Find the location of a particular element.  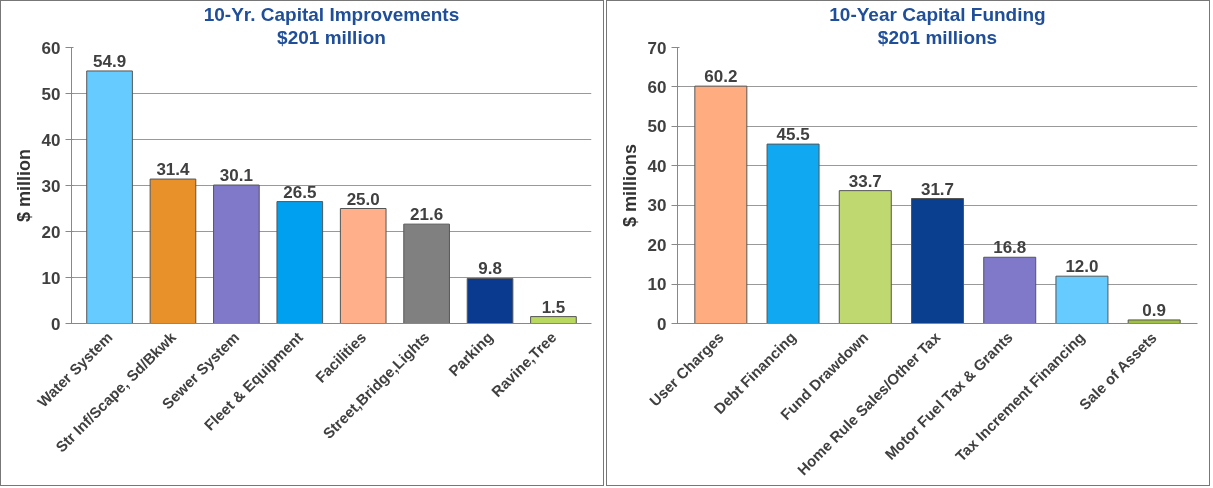

chart-subtitle: $201 million is located at coordinates (331, 37).